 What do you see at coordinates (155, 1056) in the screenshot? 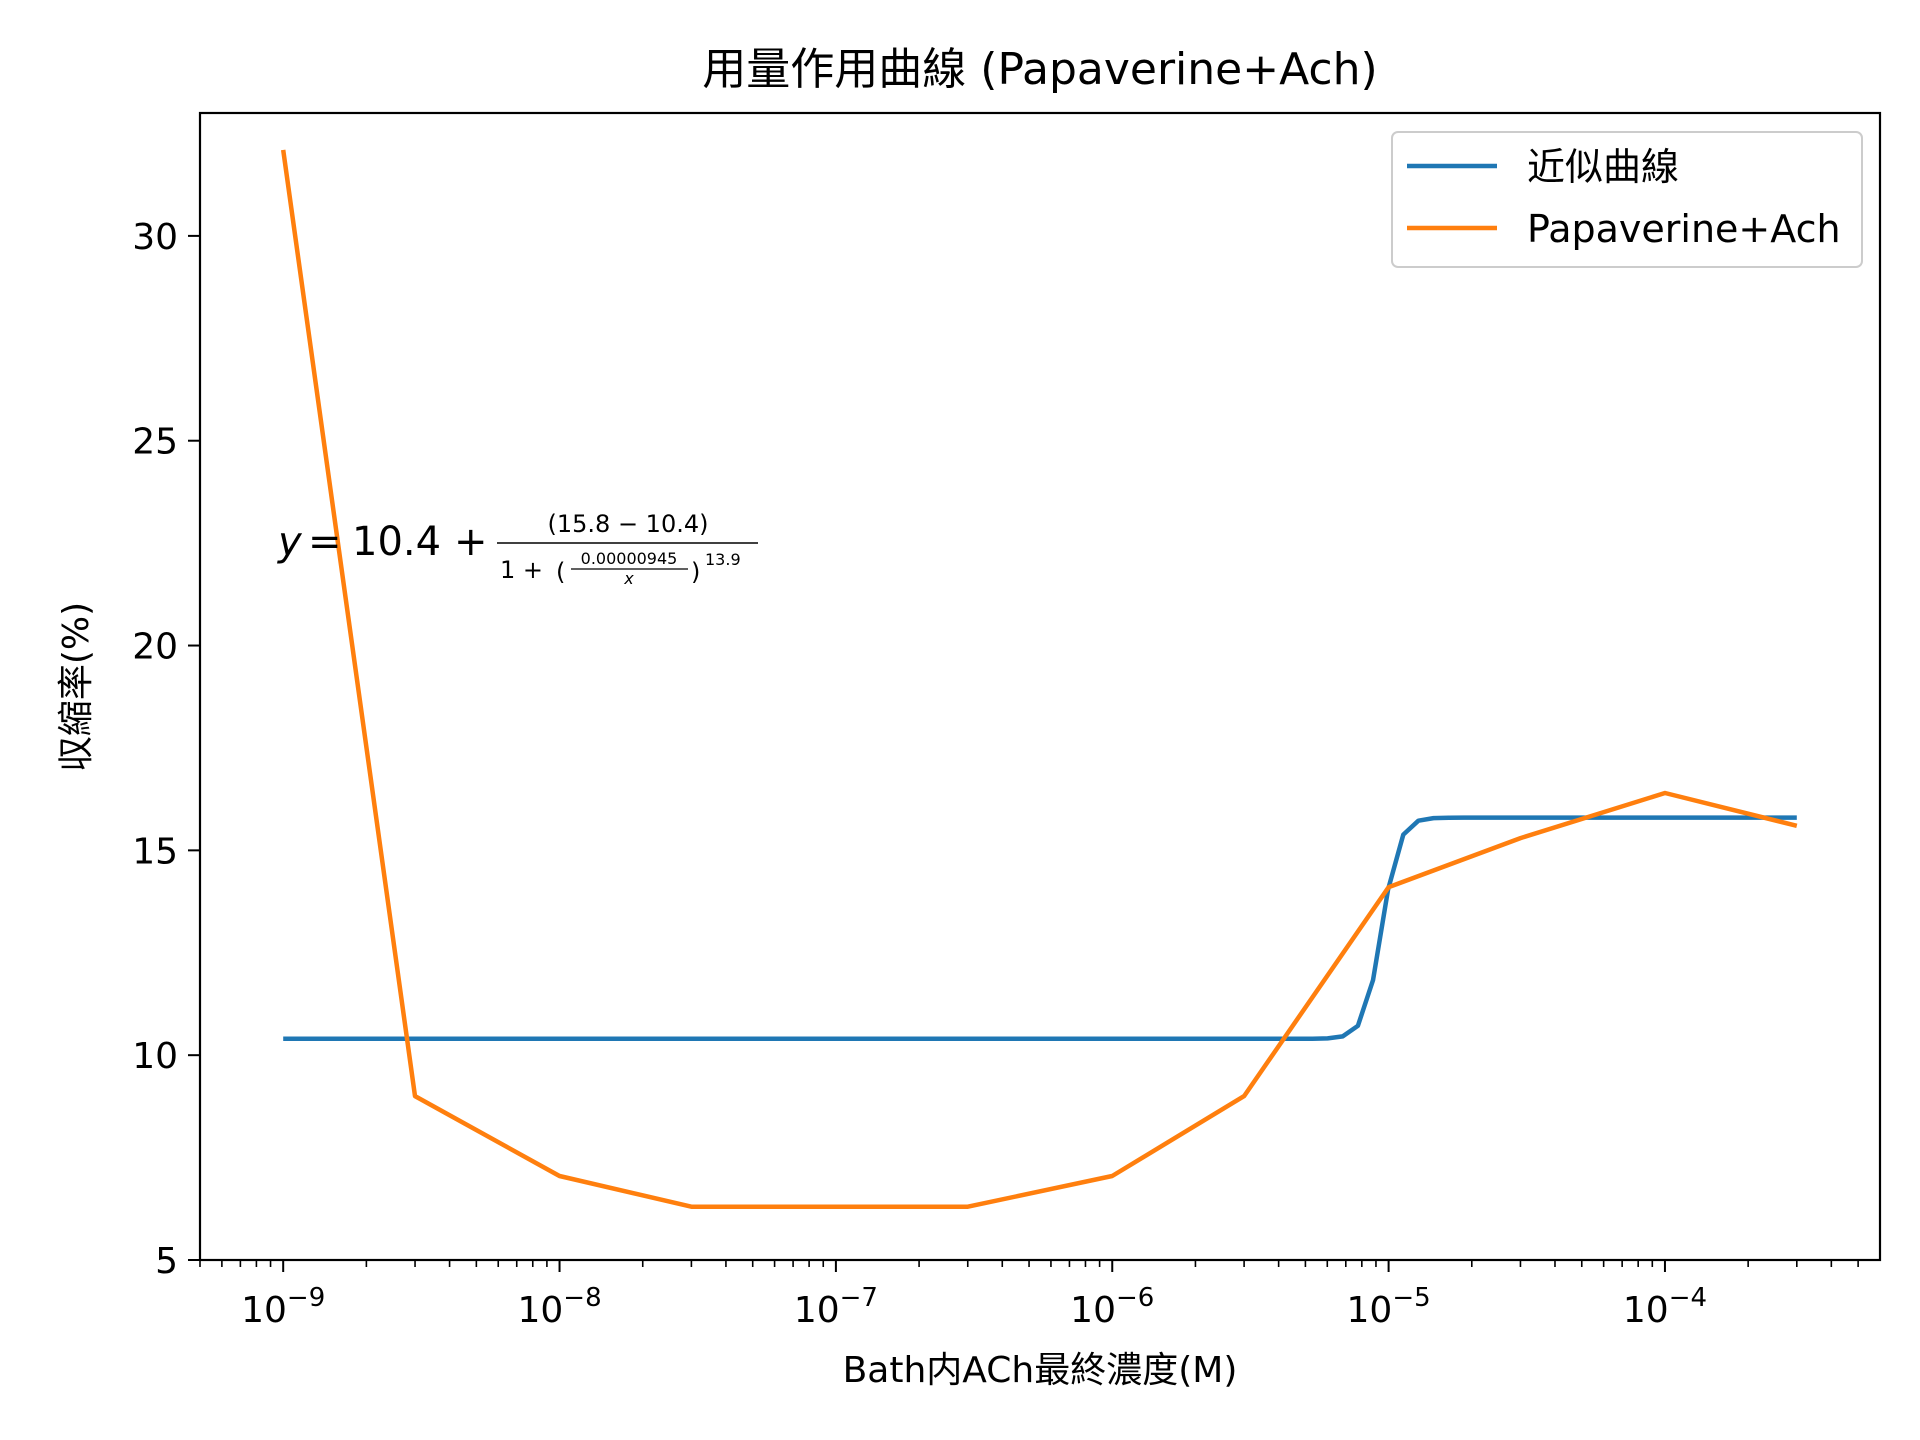
I see `y-tick-label: 10` at bounding box center [155, 1056].